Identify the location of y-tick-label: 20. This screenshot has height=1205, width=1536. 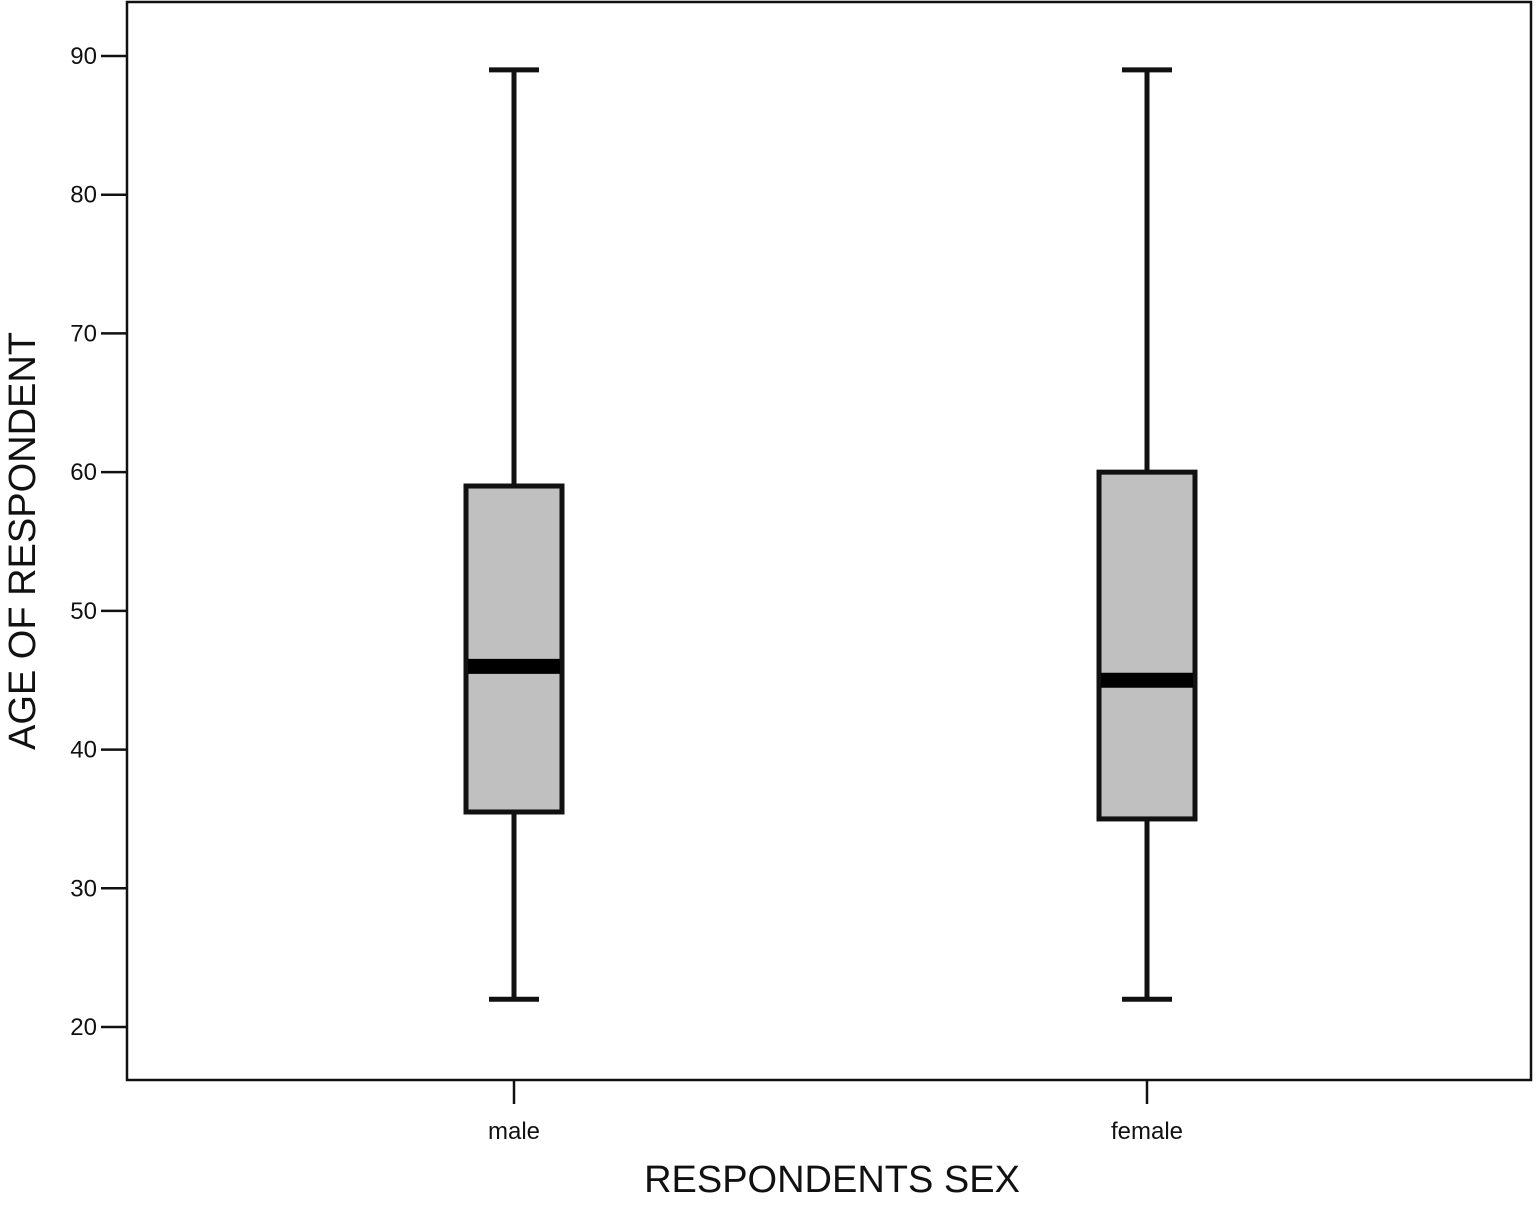
(83, 1027).